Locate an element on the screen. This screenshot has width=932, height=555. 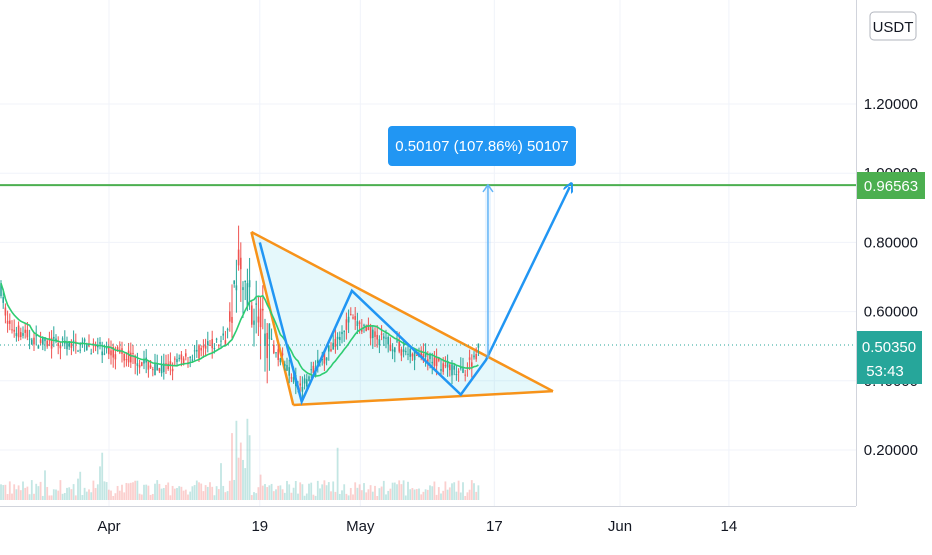
currency-selector: USDT is located at coordinates (893, 26).